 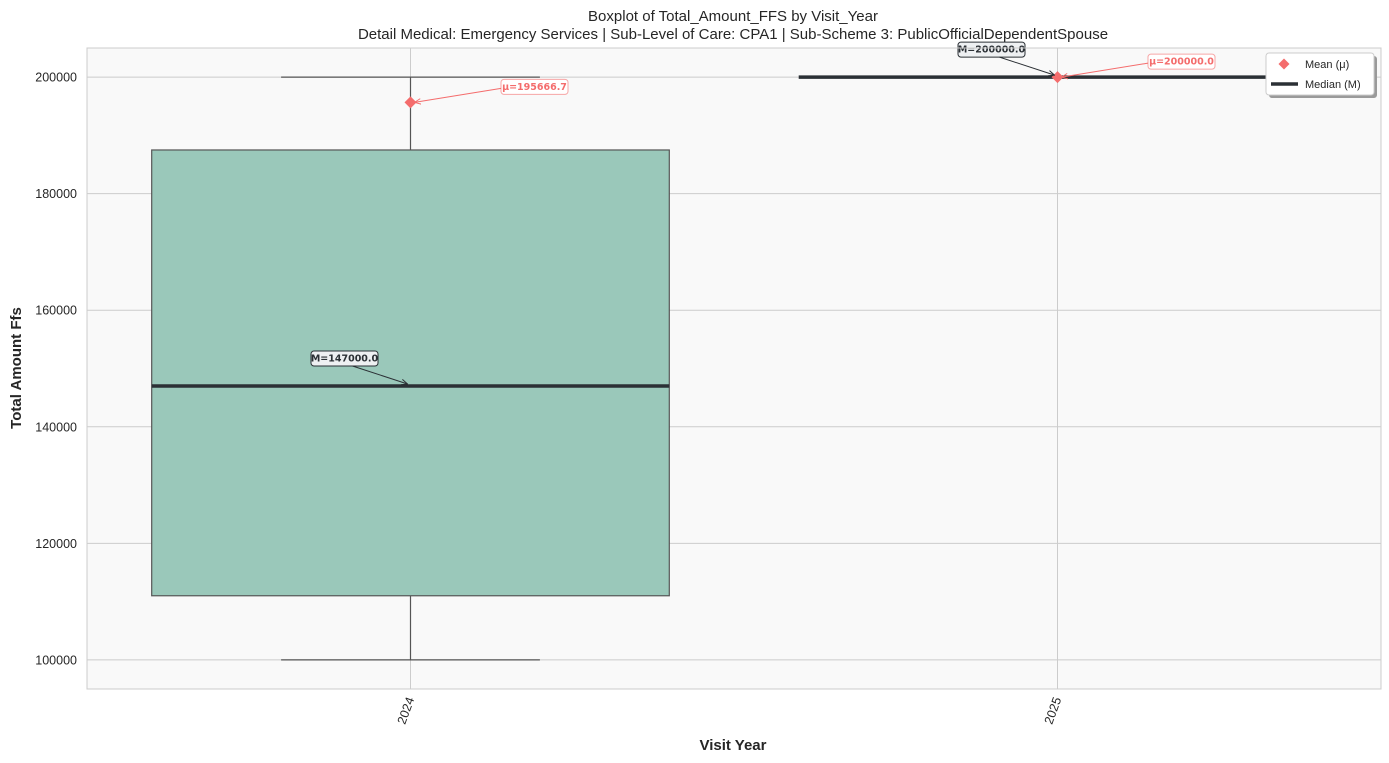 I want to click on y-tick-label: 180000, so click(x=56, y=194).